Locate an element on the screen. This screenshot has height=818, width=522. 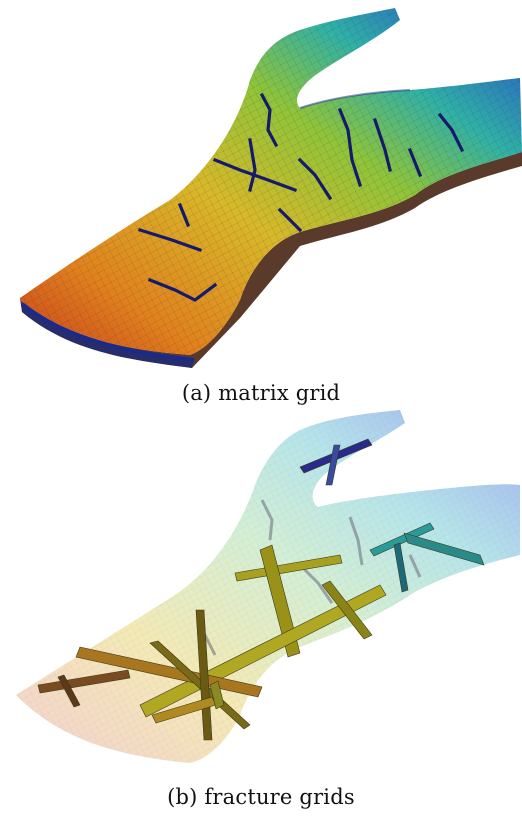
fracture-plane-top-vertical is located at coordinates (333, 465).